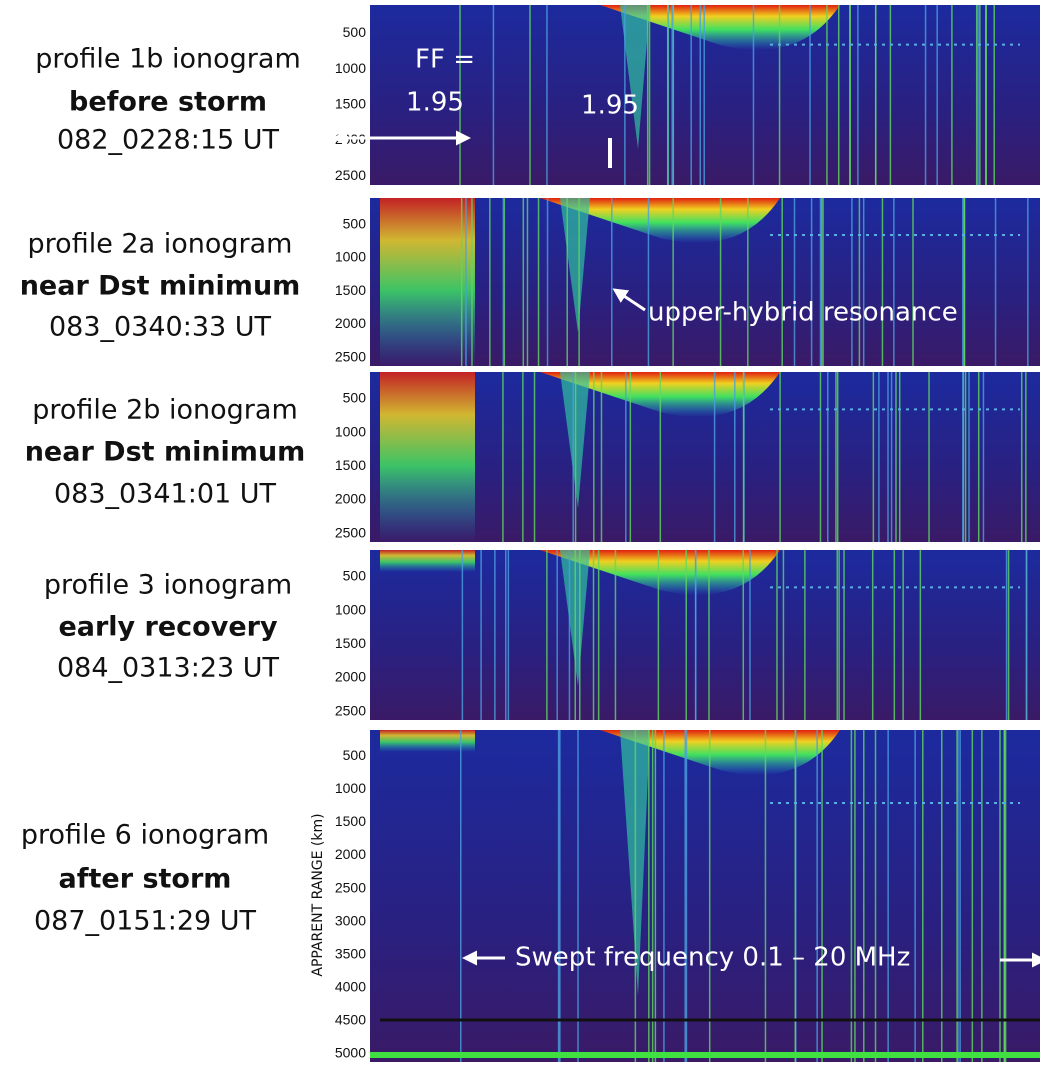 This screenshot has width=1048, height=1068. Describe the element at coordinates (160, 244) in the screenshot. I see `panel-label: profile 2a ionogram` at that location.